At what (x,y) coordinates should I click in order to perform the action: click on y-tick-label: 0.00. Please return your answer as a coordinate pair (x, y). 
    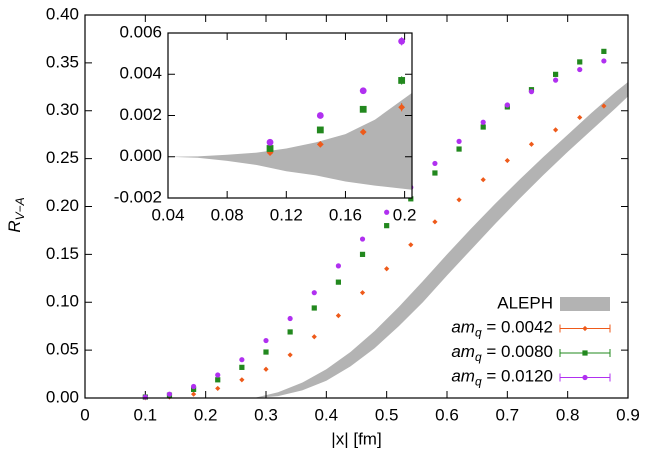
    Looking at the image, I should click on (62, 396).